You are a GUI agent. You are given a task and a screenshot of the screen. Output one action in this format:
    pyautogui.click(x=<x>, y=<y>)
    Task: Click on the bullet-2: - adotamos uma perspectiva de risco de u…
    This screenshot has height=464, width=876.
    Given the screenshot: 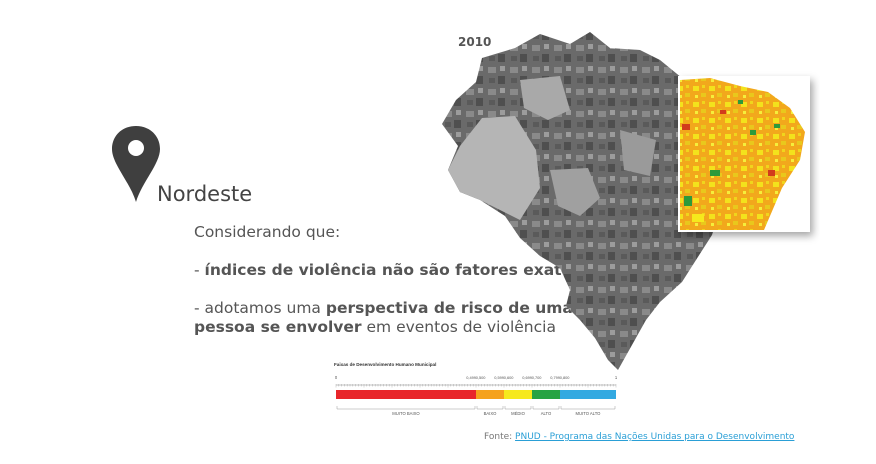 What is the action you would take?
    pyautogui.click(x=394, y=318)
    